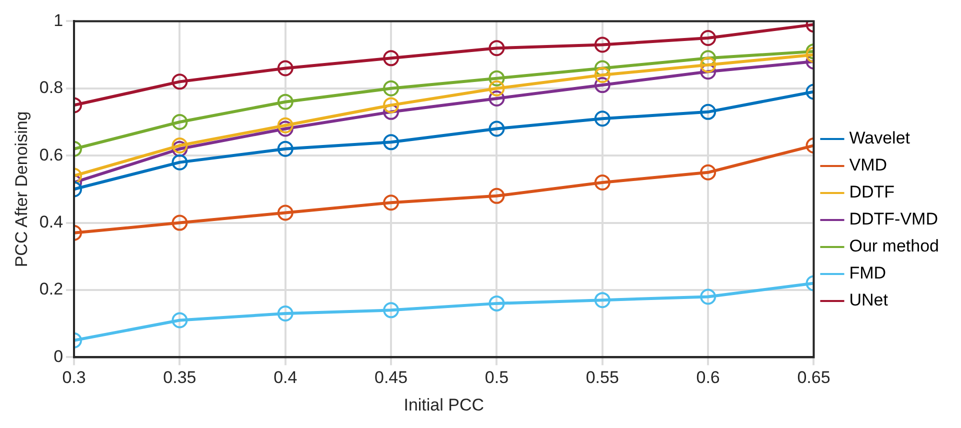 The height and width of the screenshot is (428, 961). What do you see at coordinates (444, 404) in the screenshot?
I see `x-axis-title: Initial PCC` at bounding box center [444, 404].